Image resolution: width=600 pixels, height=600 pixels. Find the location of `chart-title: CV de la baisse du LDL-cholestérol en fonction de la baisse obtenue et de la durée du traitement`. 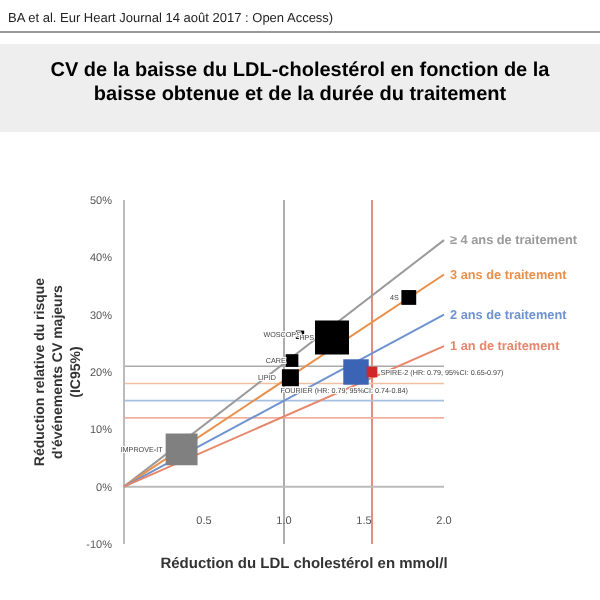

chart-title: CV de la baisse du LDL-cholestérol en fonction de la baisse obtenue et de la durée du traitement is located at coordinates (300, 83).